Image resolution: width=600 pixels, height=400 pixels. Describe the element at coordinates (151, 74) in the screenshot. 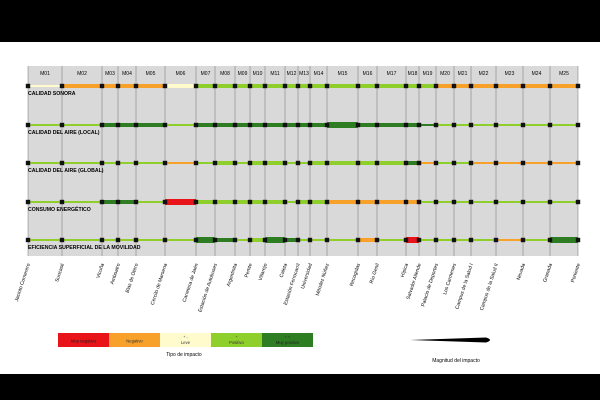

I see `segment-label: M05` at that location.